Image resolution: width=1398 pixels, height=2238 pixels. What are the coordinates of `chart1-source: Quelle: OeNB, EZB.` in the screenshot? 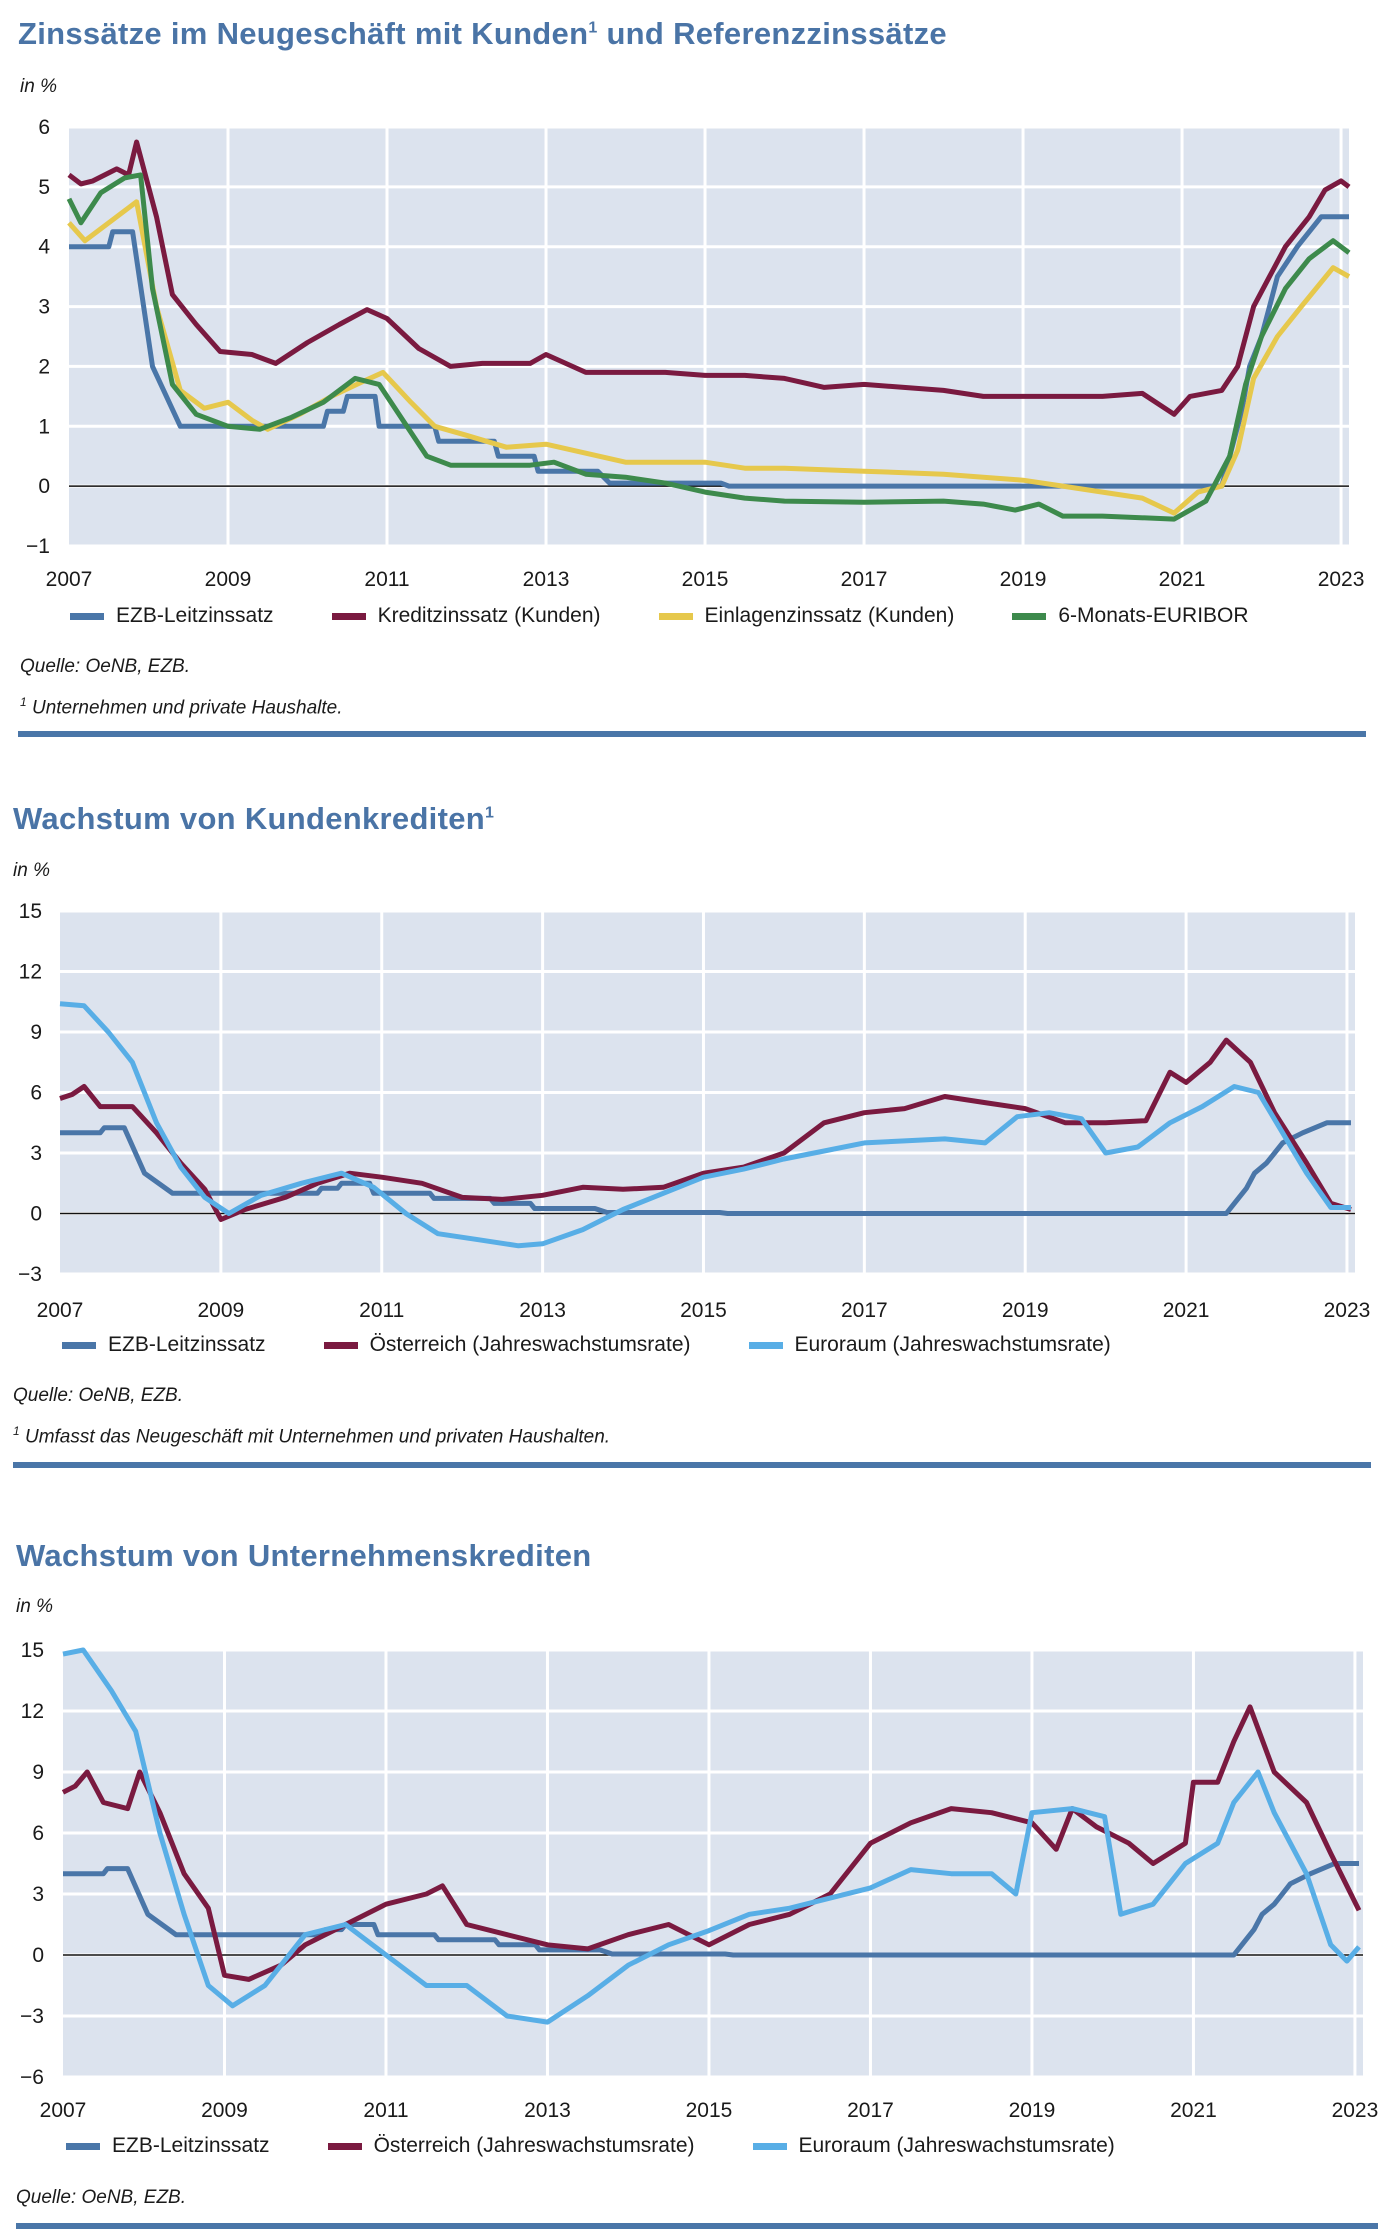 It's located at (105, 666).